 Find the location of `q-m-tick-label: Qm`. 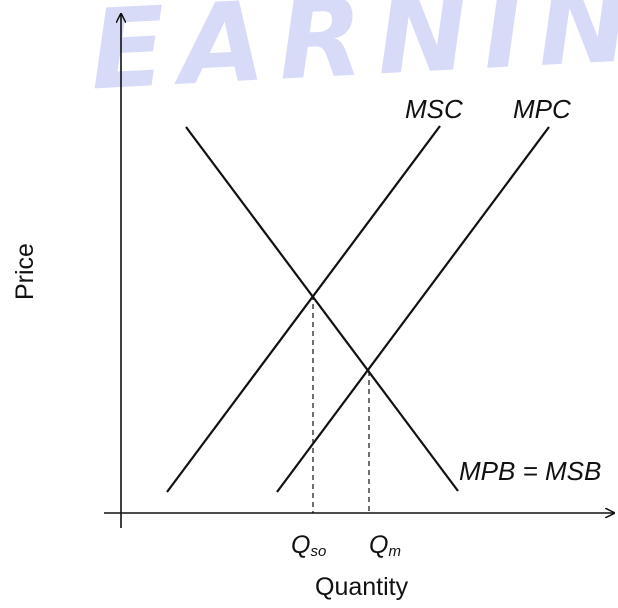

q-m-tick-label: Qm is located at coordinates (385, 545).